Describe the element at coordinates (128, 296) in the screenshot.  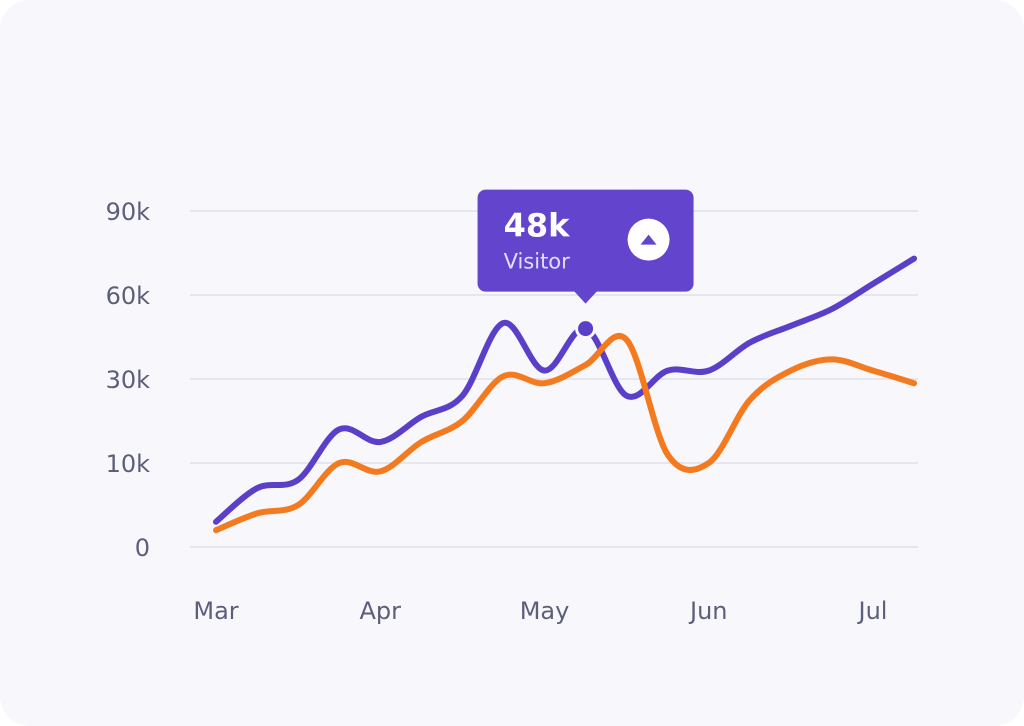
I see `y-tick-label: 60k` at that location.